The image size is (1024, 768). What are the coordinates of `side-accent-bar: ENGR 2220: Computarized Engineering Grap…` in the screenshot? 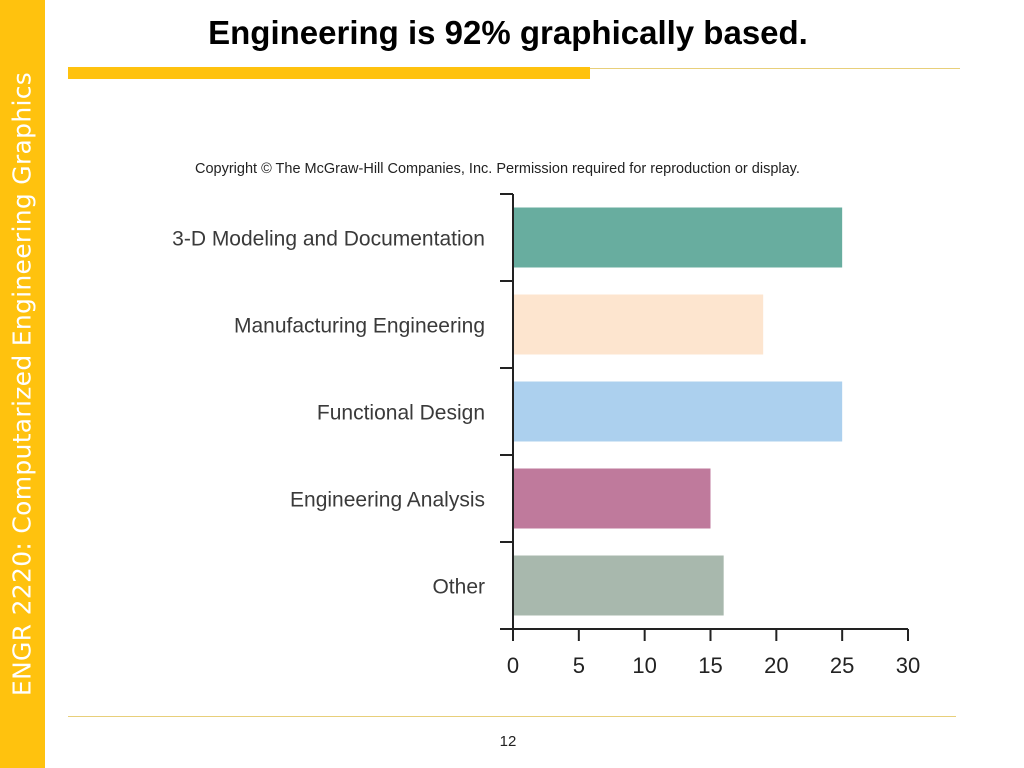 It's located at (22, 384).